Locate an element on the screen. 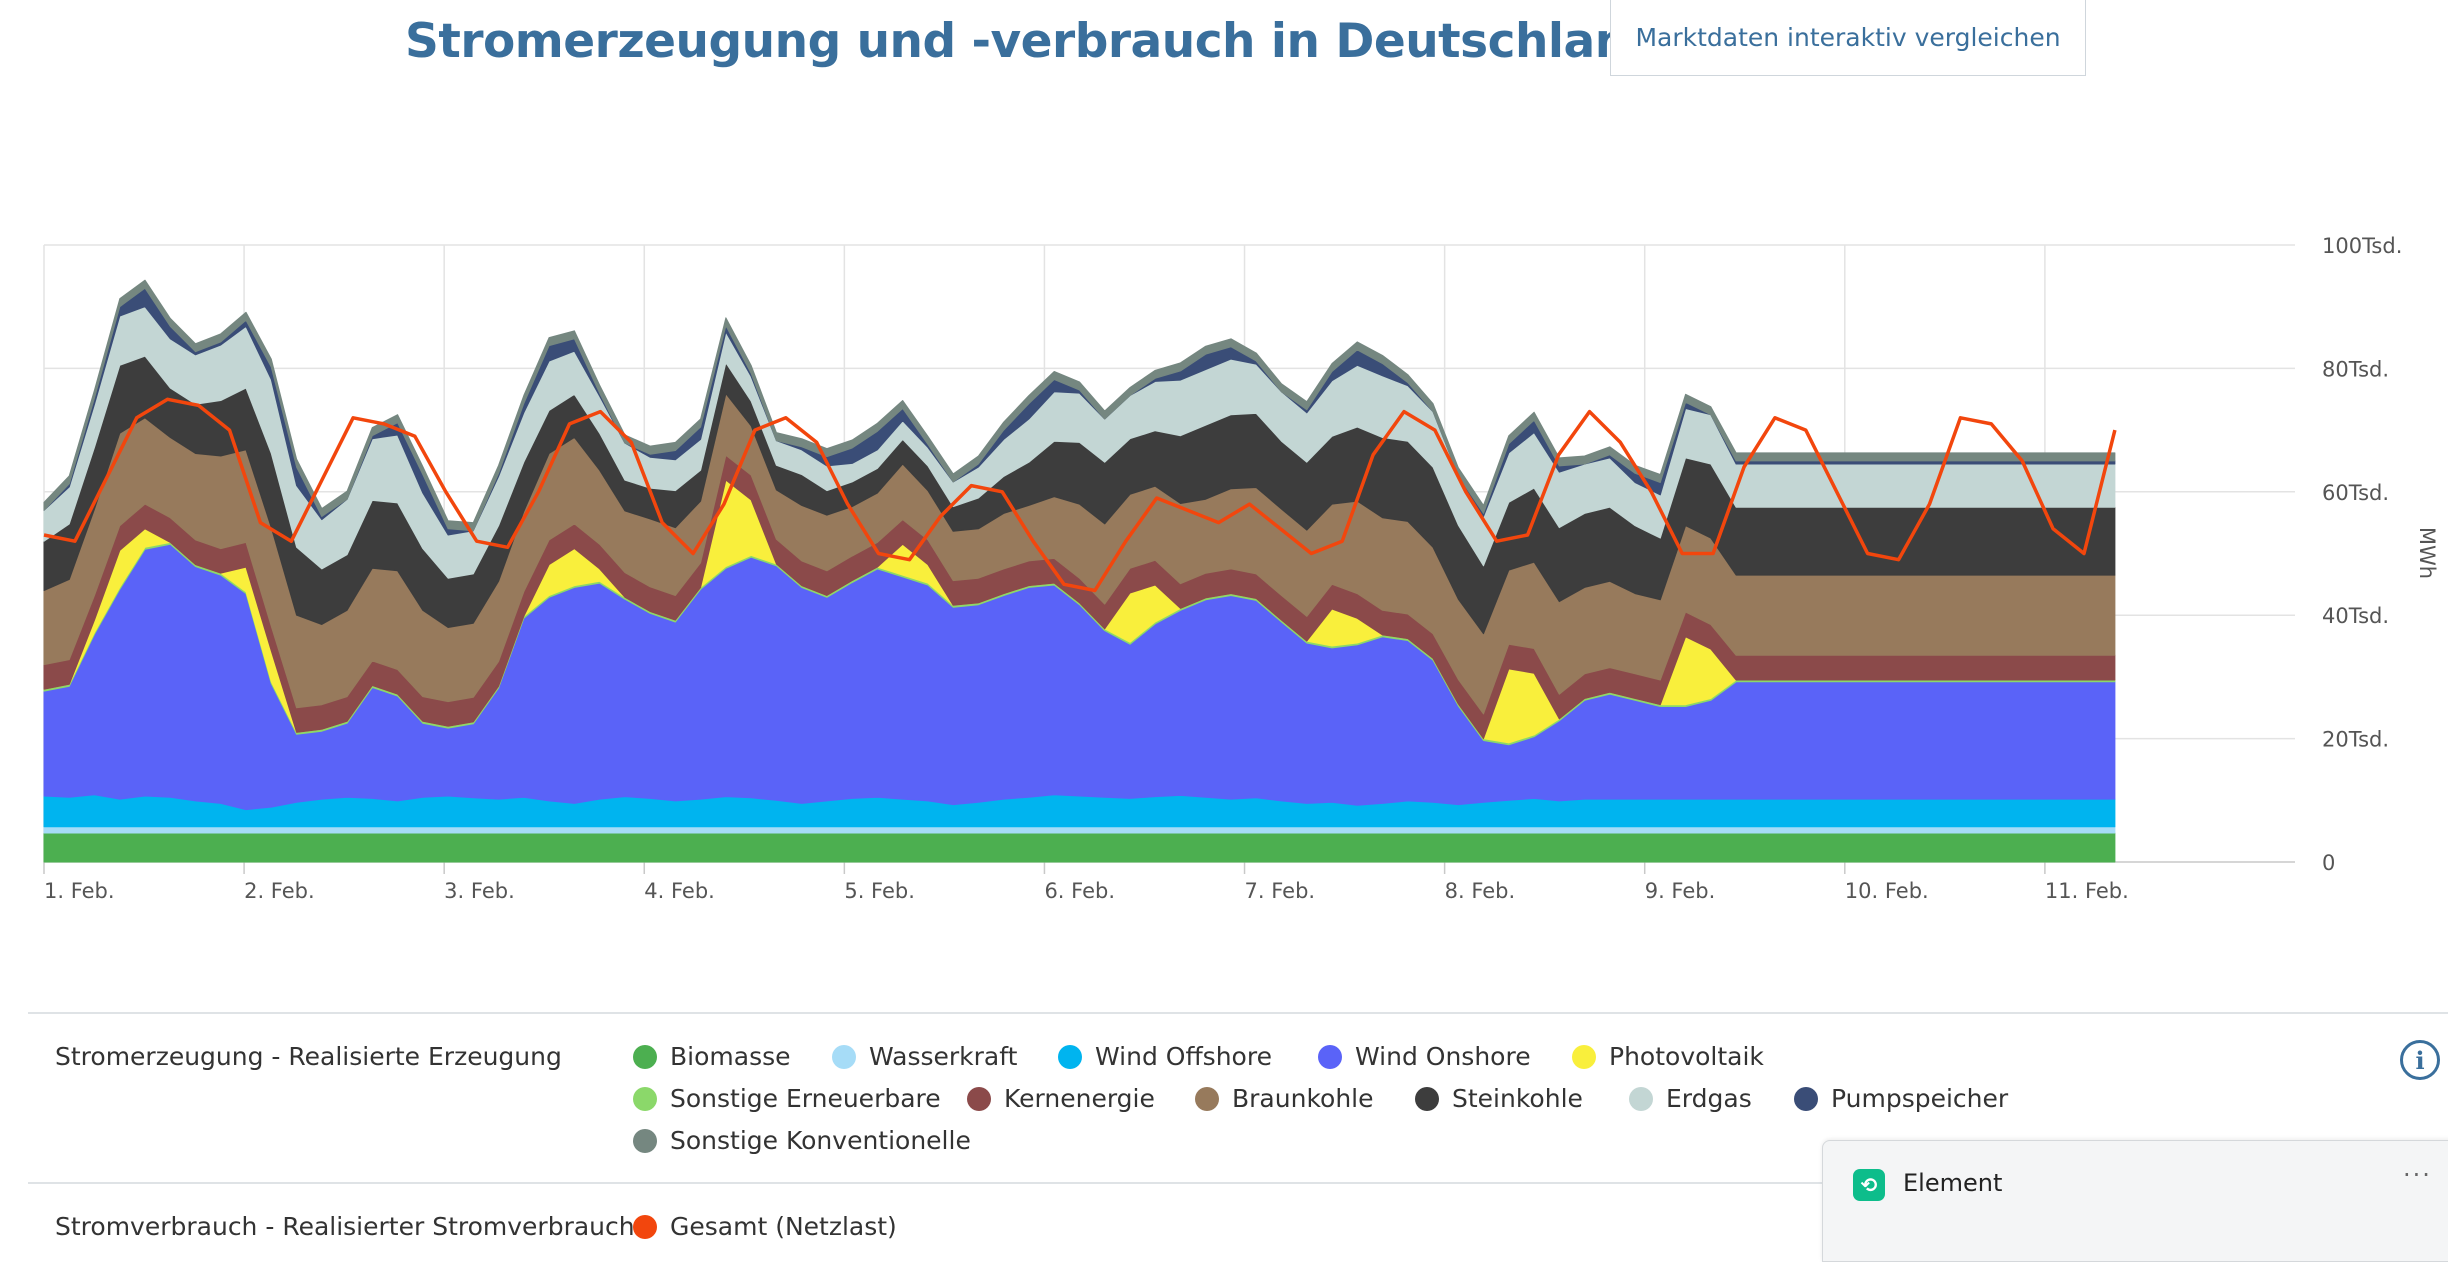  x-tick-label: 10. Feb. is located at coordinates (1887, 891).